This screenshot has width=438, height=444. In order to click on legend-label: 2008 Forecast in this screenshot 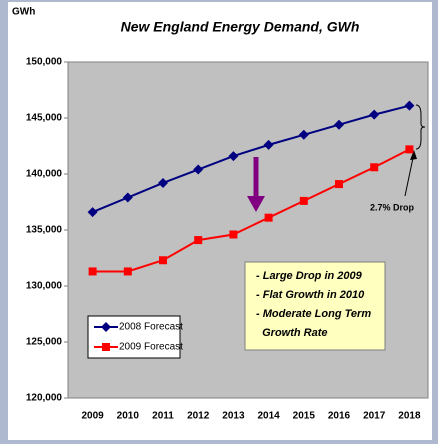, I will do `click(151, 327)`.